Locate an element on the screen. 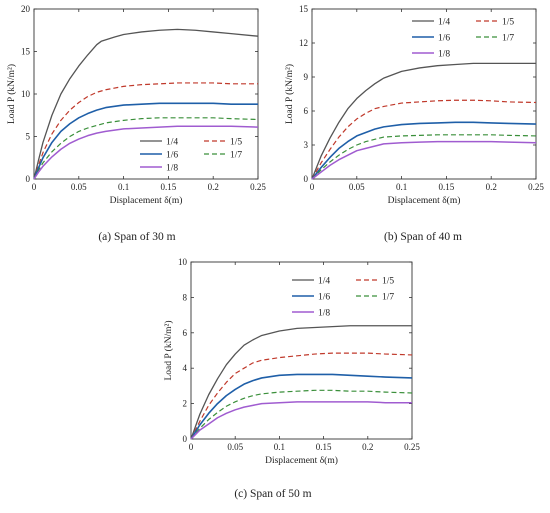 The image size is (550, 513). y-tick-label: 2 is located at coordinates (185, 404).